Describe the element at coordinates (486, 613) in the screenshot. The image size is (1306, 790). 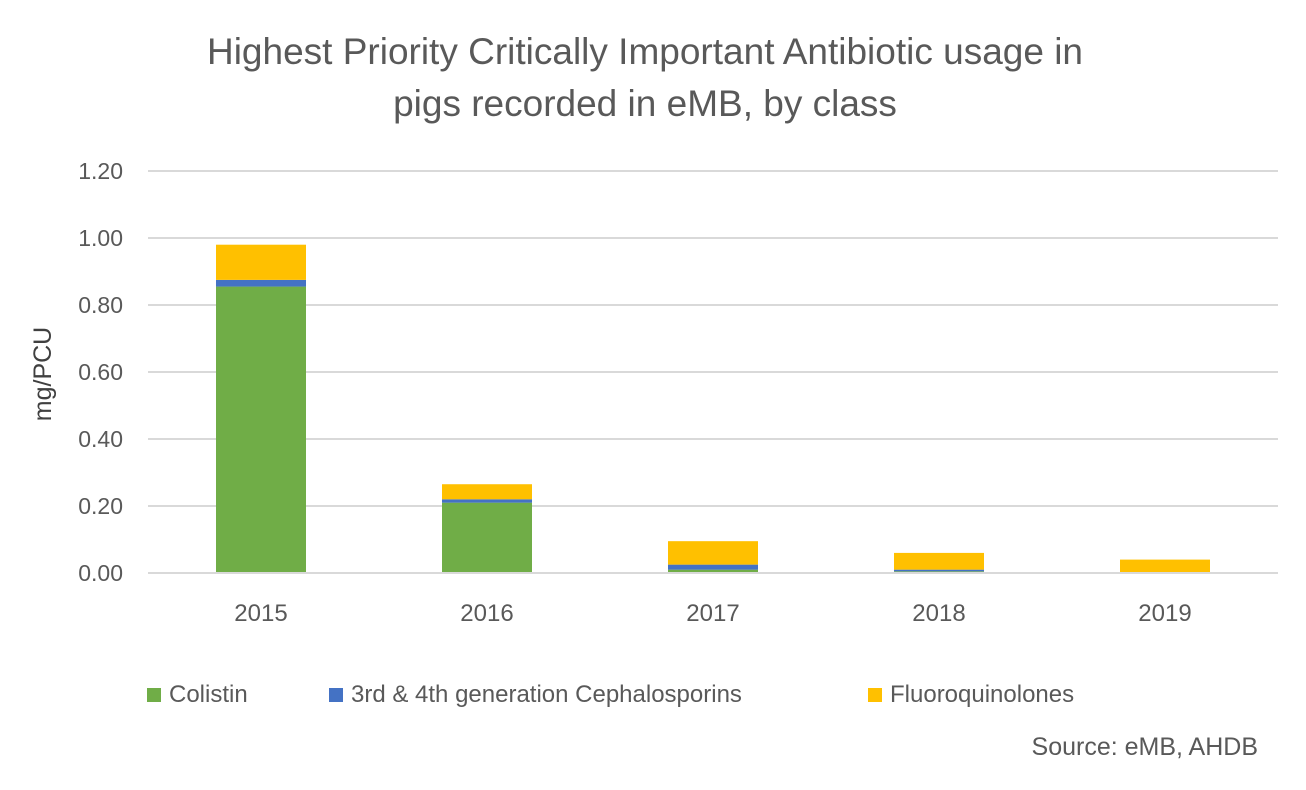
I see `x-tick-label: 2016` at that location.